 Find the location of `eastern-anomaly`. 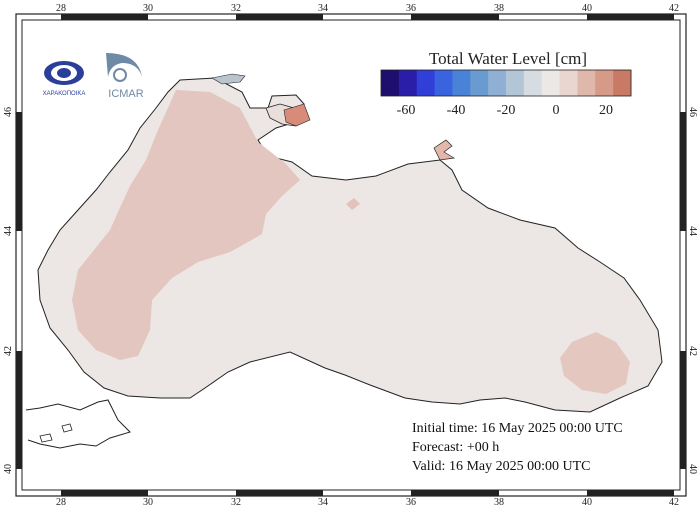

eastern-anomaly is located at coordinates (595, 363).